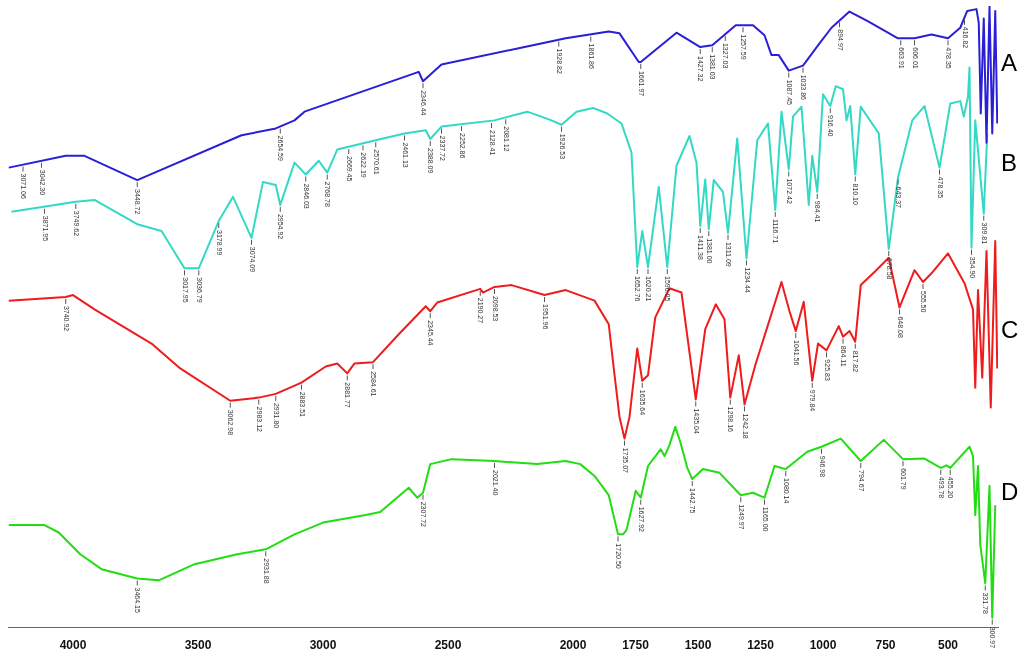 Image resolution: width=1026 pixels, height=656 pixels. Describe the element at coordinates (448, 645) in the screenshot. I see `x-tick-label: 2500` at that location.